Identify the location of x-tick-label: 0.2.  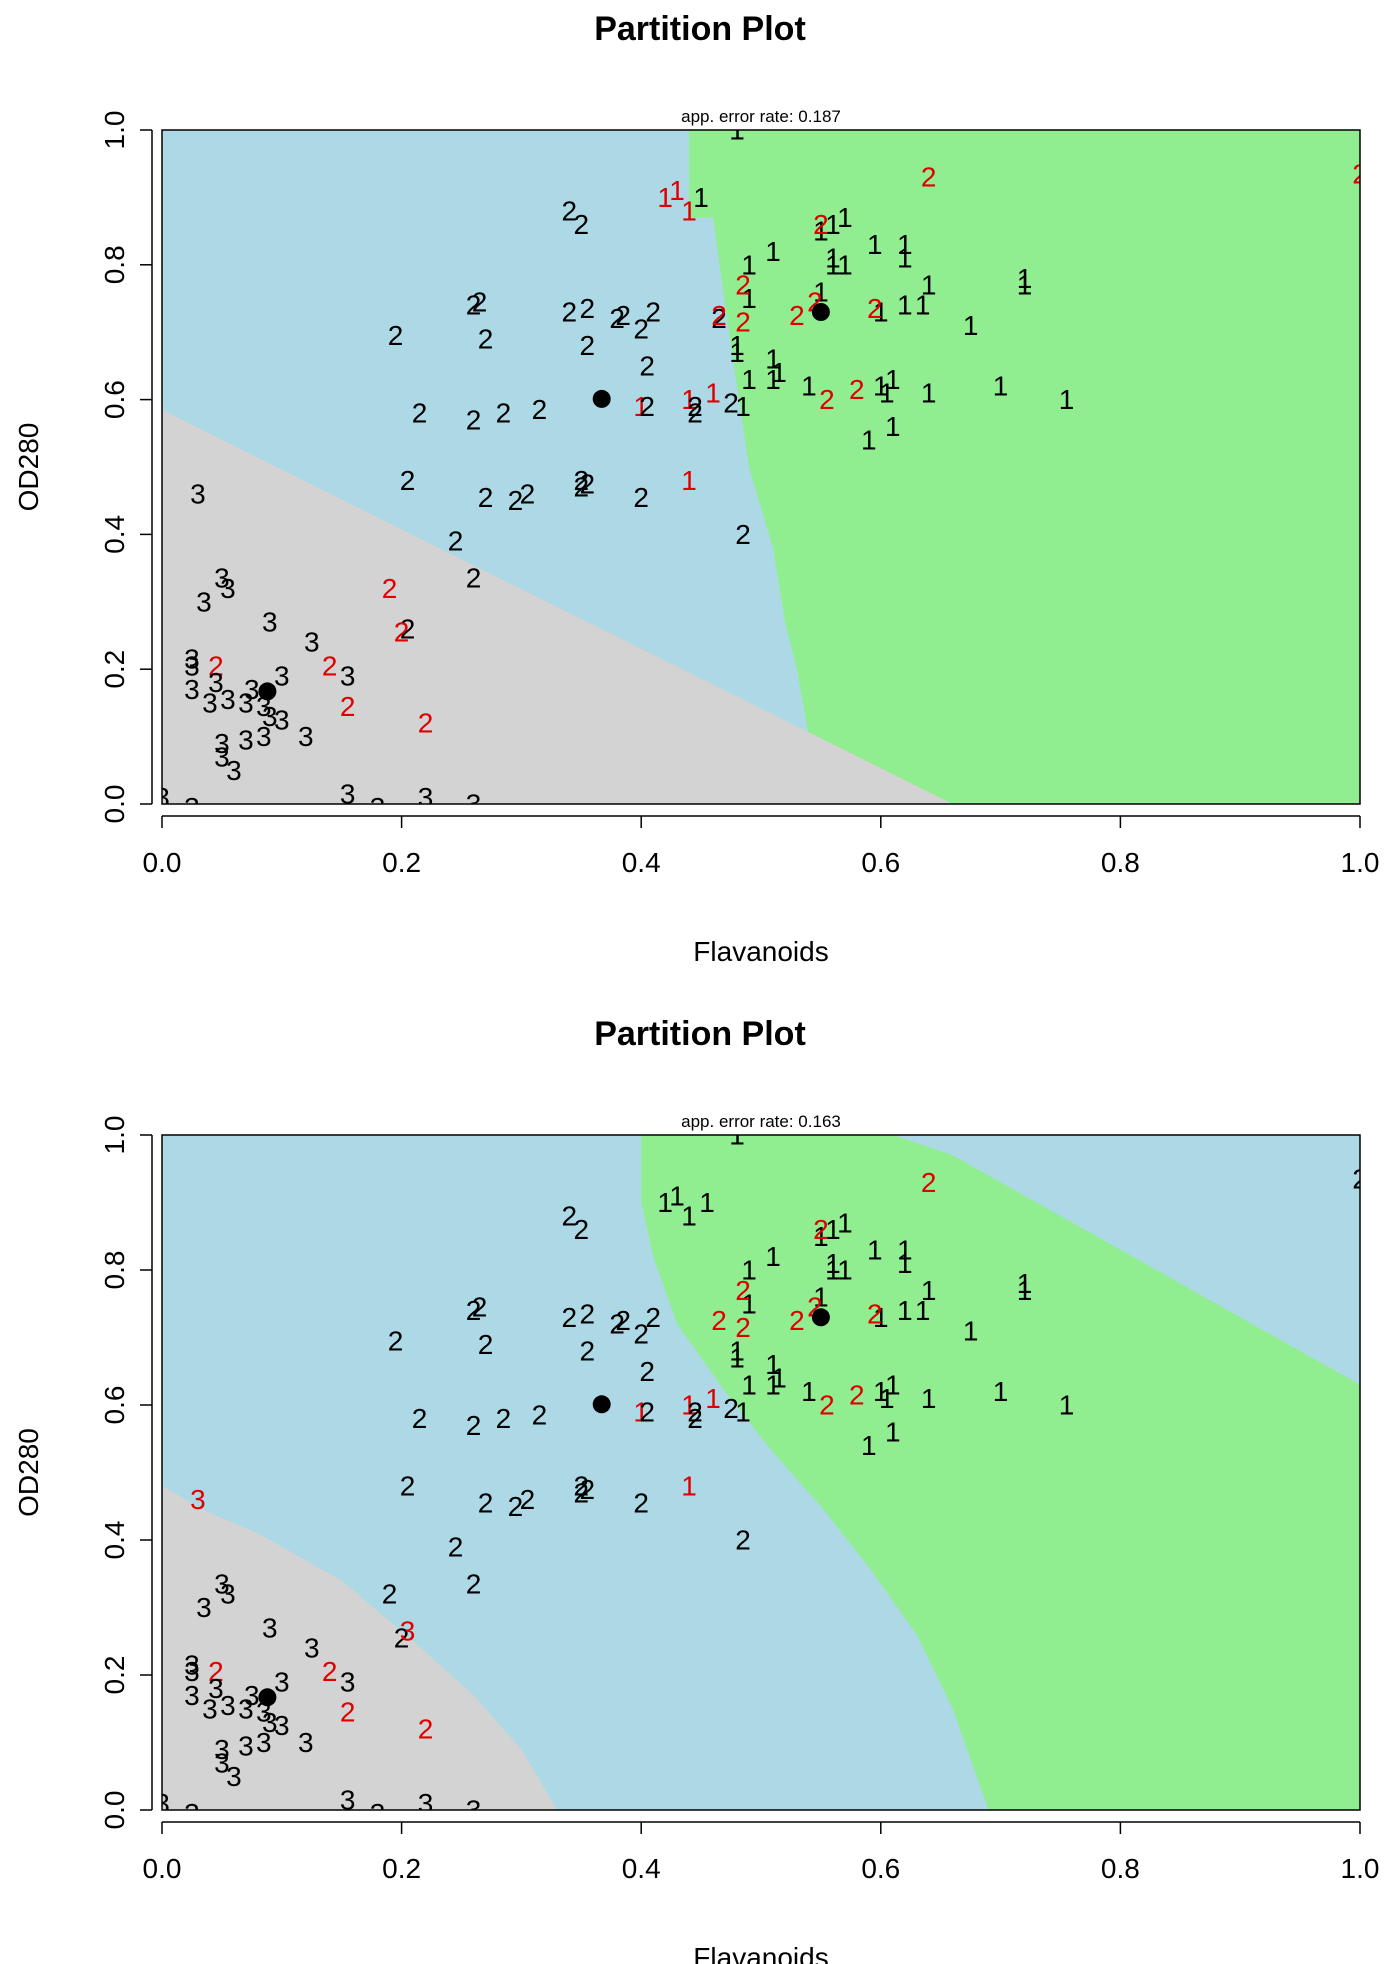
(401, 1868).